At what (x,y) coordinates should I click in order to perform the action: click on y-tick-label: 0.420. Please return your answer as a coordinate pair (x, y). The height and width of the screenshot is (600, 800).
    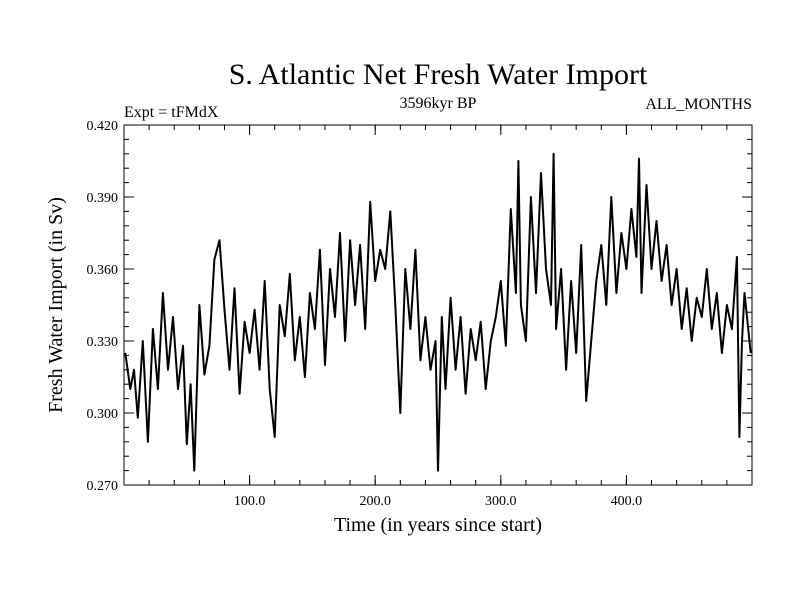
    Looking at the image, I should click on (103, 126).